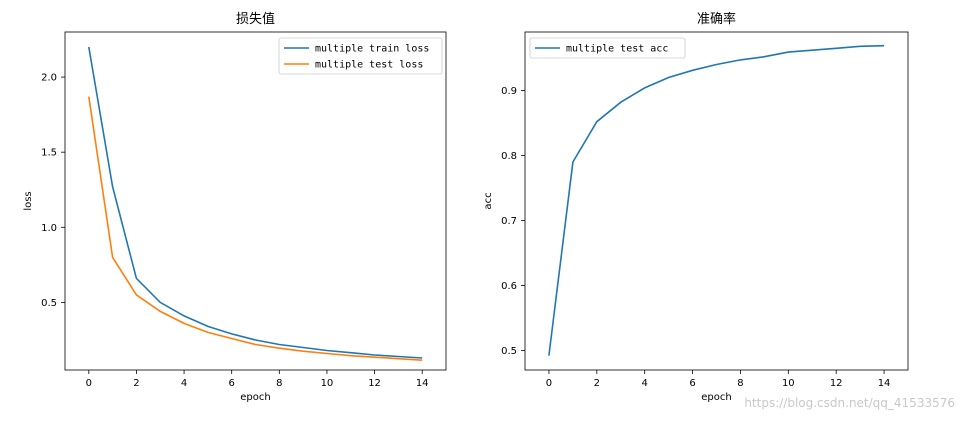 Image resolution: width=964 pixels, height=423 pixels. What do you see at coordinates (49, 78) in the screenshot?
I see `y-tick-label: 2.0` at bounding box center [49, 78].